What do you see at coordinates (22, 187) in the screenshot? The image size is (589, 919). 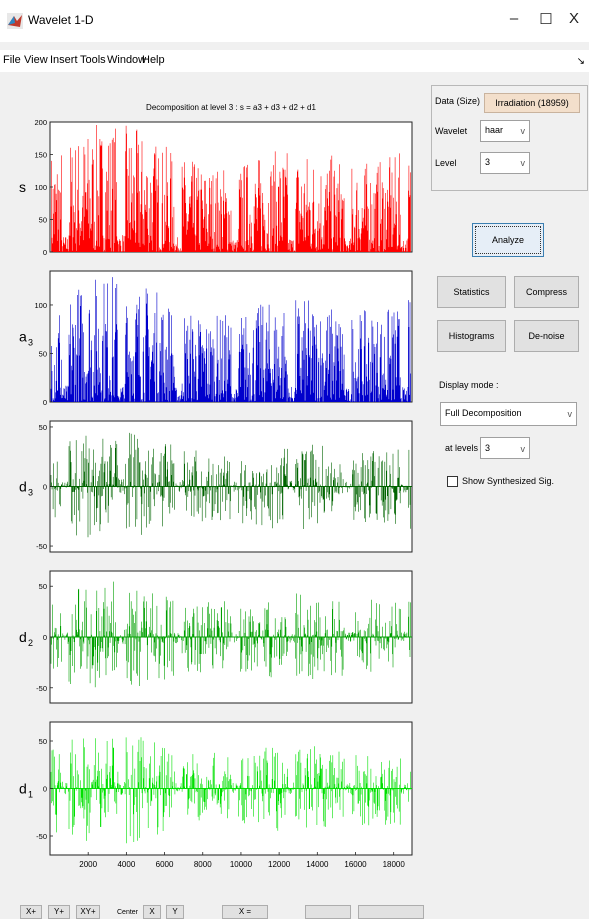 I see `subplot-label-s: s` at bounding box center [22, 187].